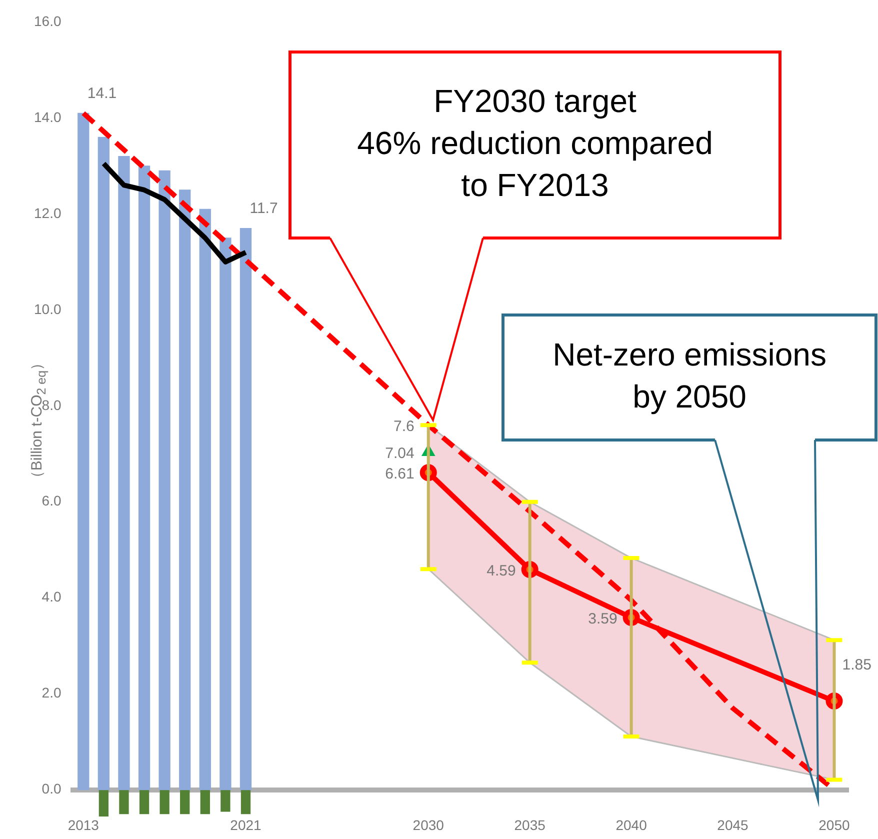  Describe the element at coordinates (52, 692) in the screenshot. I see `y-tick-label: 2.0` at that location.